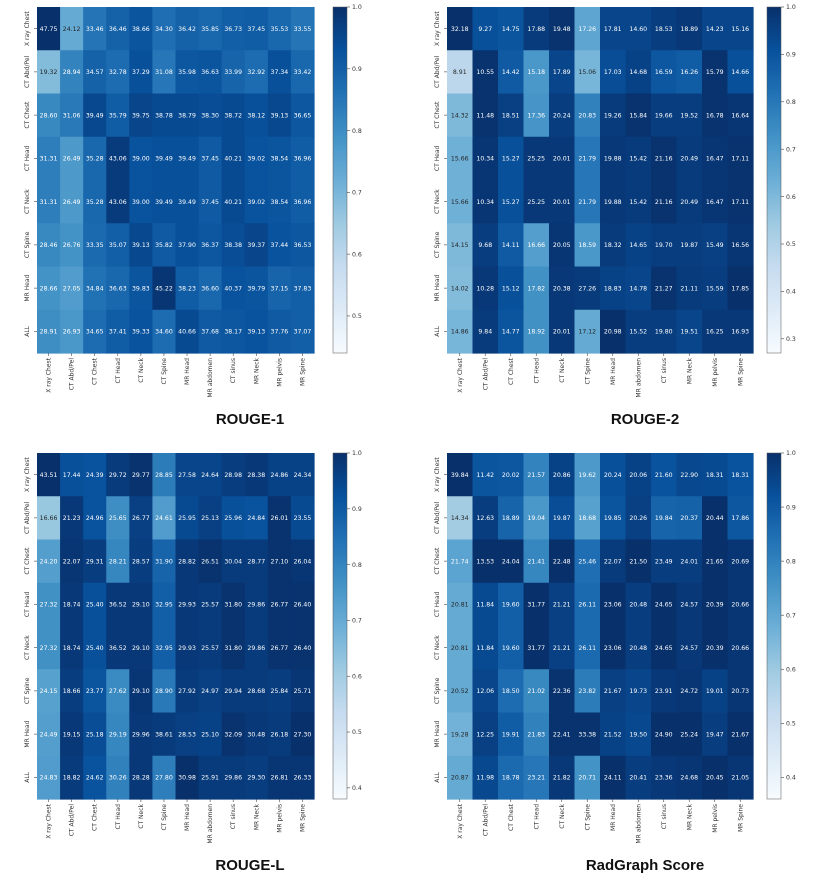 Image resolution: width=830 pixels, height=885 pixels. Describe the element at coordinates (536, 475) in the screenshot. I see `cell-value-label: 21.57` at that location.